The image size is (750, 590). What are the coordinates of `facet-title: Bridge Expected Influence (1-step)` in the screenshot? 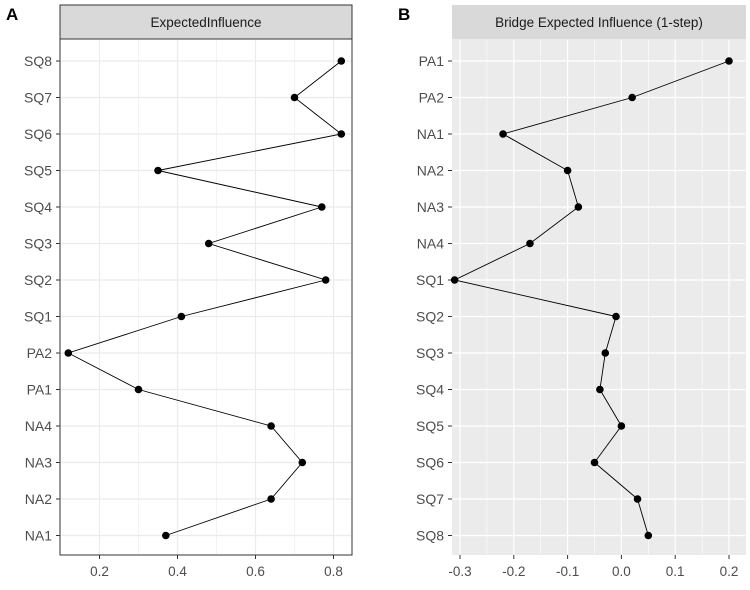 It's located at (599, 22).